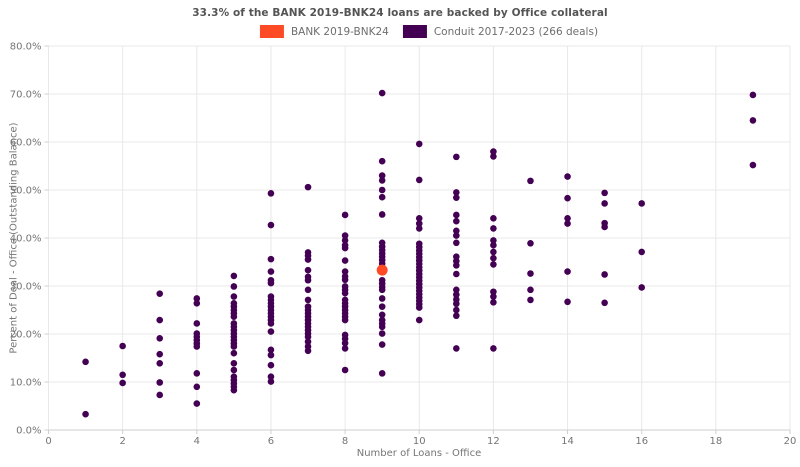  What do you see at coordinates (26, 95) in the screenshot?
I see `y-tick-label: 70.0%` at bounding box center [26, 95].